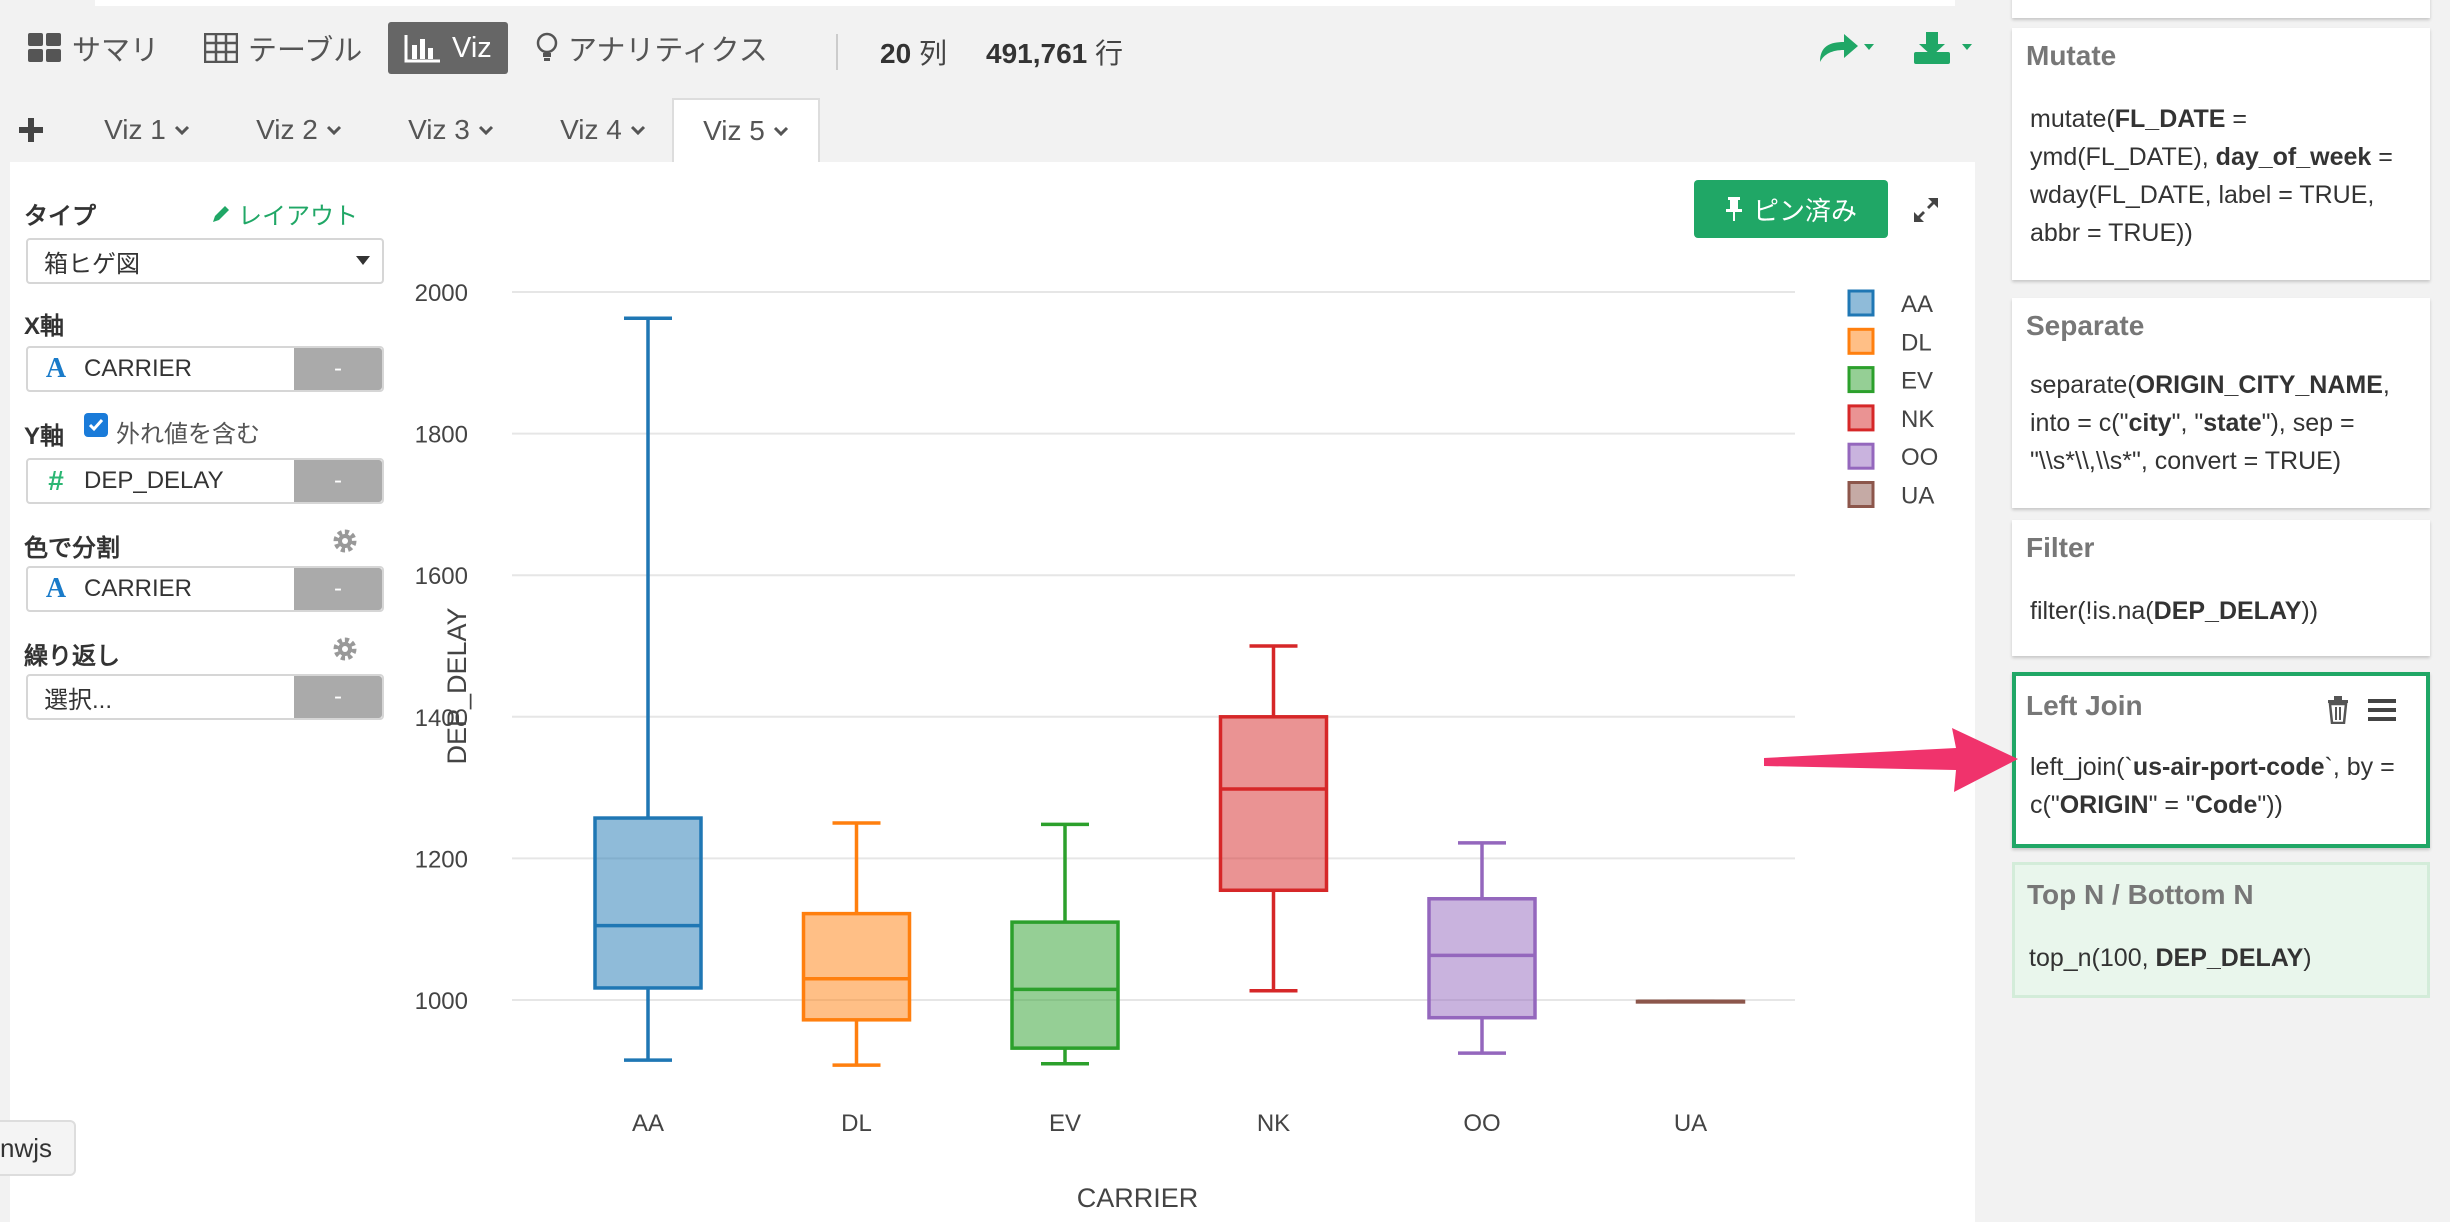 Image resolution: width=2450 pixels, height=1222 pixels. I want to click on row-count-number: 491,761, so click(1037, 53).